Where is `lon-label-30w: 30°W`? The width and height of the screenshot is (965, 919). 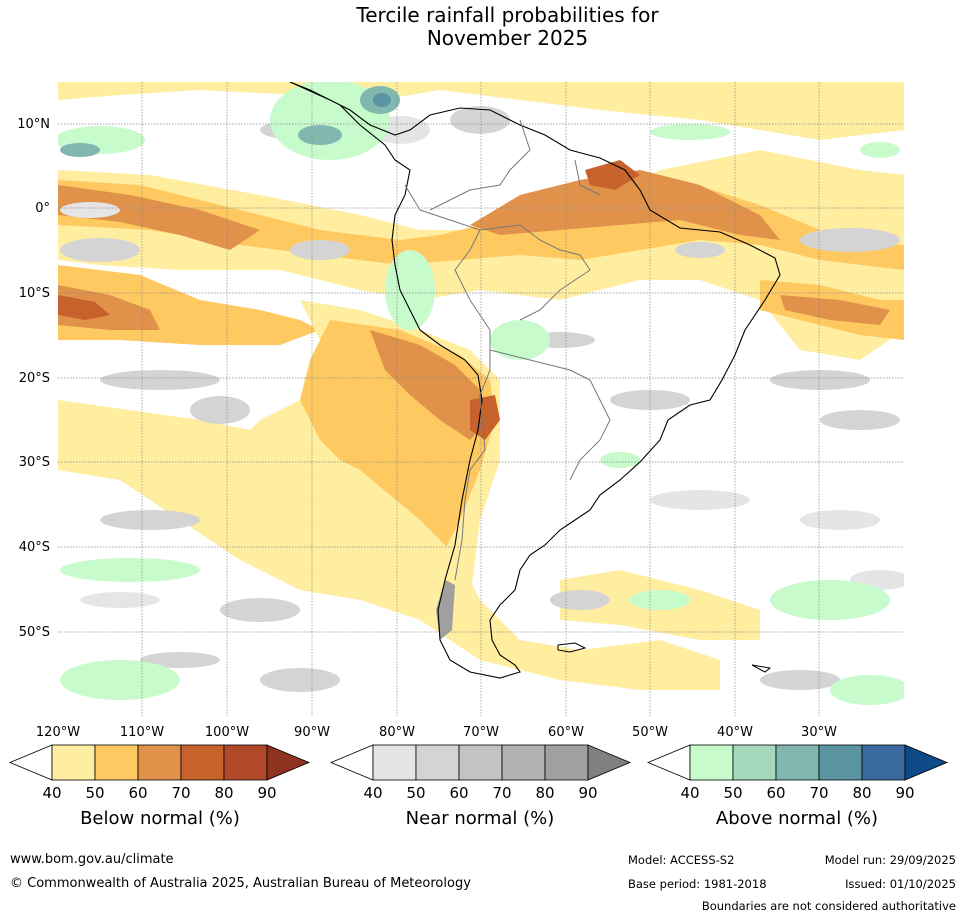 lon-label-30w: 30°W is located at coordinates (819, 732).